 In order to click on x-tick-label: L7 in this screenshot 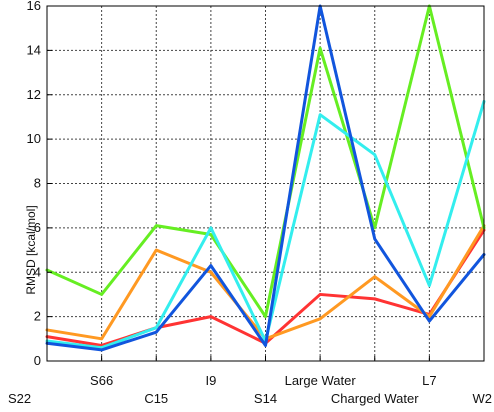, I will do `click(429, 380)`.